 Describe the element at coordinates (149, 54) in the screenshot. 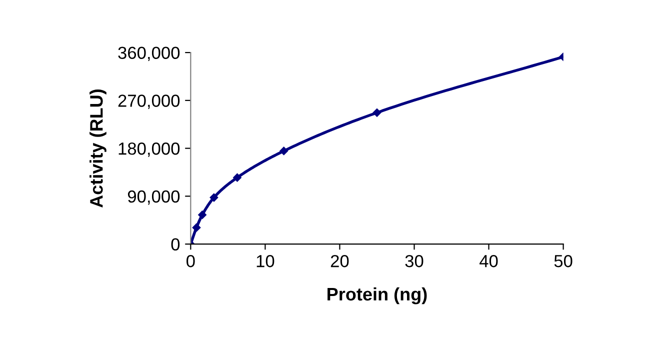

I see `y-tick-label: 360,000` at that location.